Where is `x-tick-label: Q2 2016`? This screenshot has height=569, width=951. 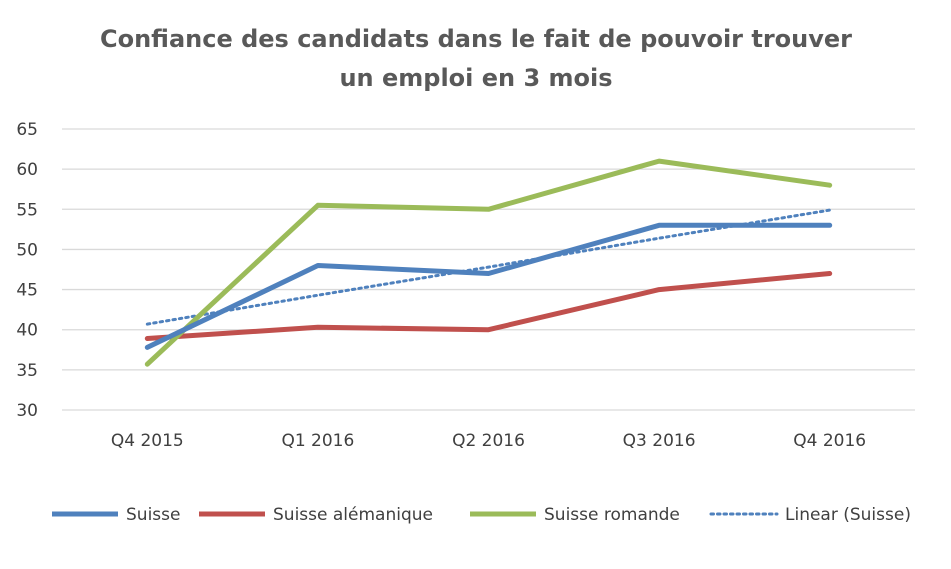 x-tick-label: Q2 2016 is located at coordinates (488, 441).